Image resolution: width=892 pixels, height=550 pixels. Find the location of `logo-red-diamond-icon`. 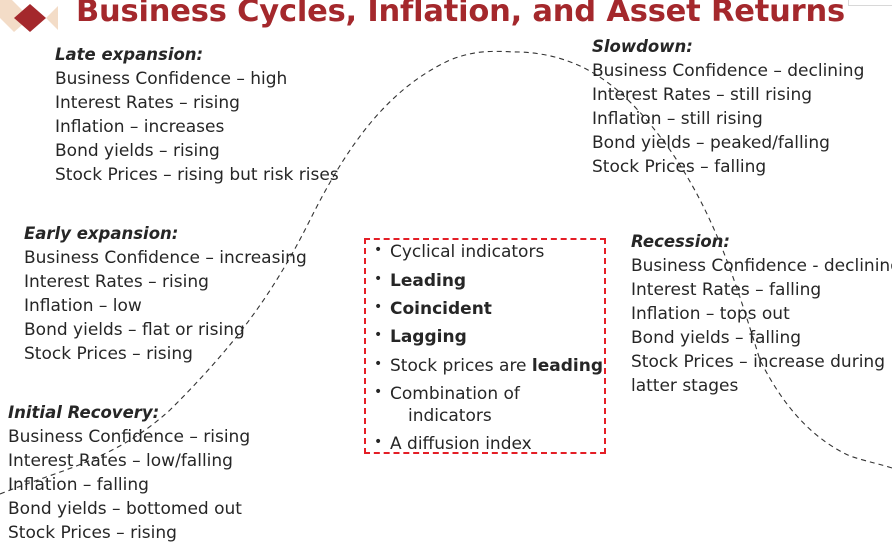

logo-red-diamond-icon is located at coordinates (30, 18).